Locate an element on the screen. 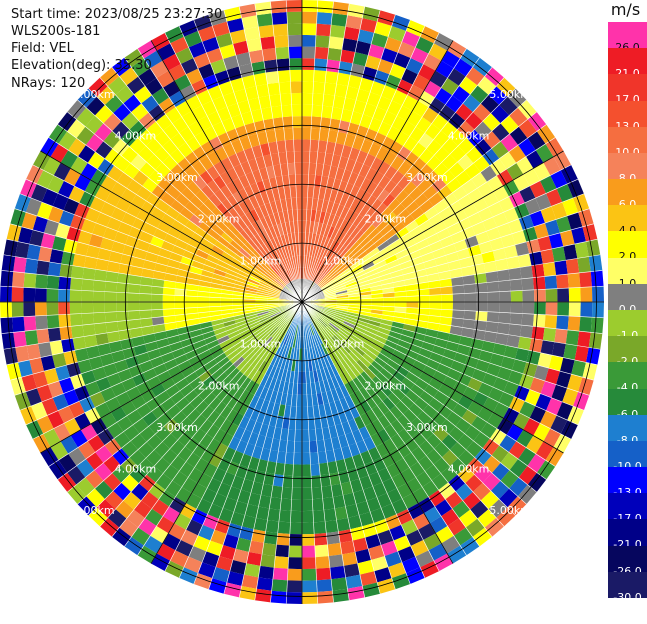 The image size is (647, 624). azimuth-spoke is located at coordinates (432, 226).